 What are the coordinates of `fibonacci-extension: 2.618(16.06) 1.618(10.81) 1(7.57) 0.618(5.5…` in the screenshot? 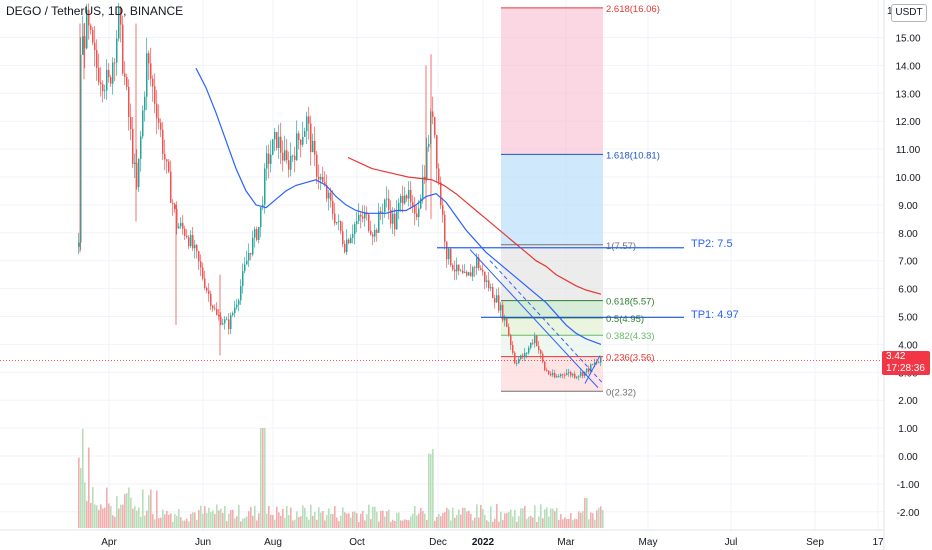 It's located at (580, 201).